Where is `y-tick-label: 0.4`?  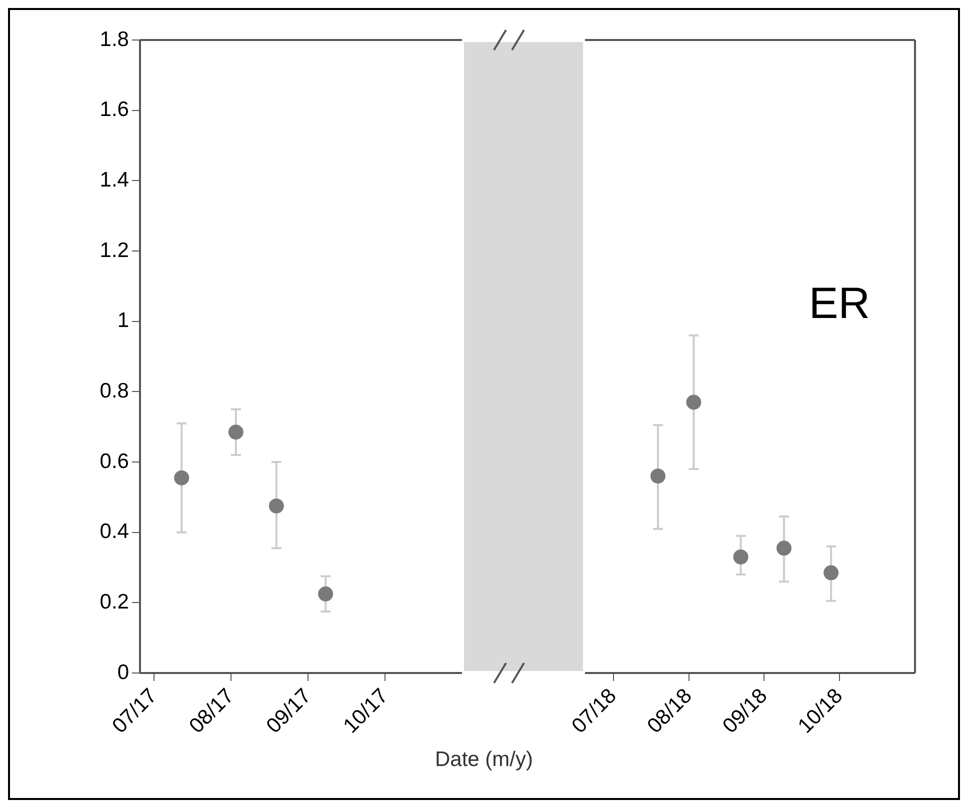
y-tick-label: 0.4 is located at coordinates (115, 532).